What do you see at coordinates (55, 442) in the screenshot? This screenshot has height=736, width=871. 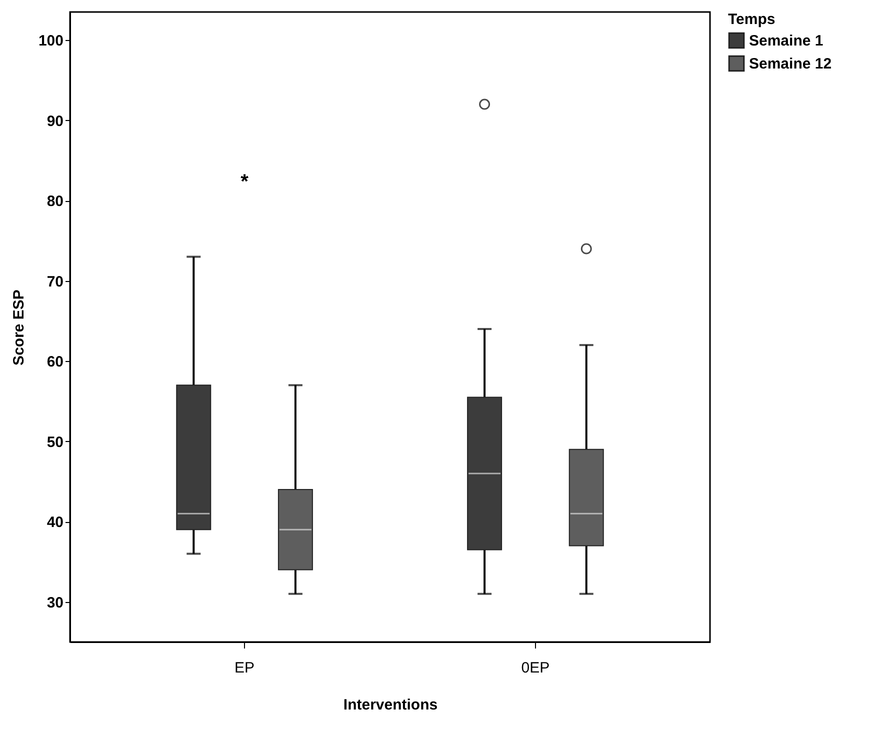 I see `y-tick-label: 50` at bounding box center [55, 442].